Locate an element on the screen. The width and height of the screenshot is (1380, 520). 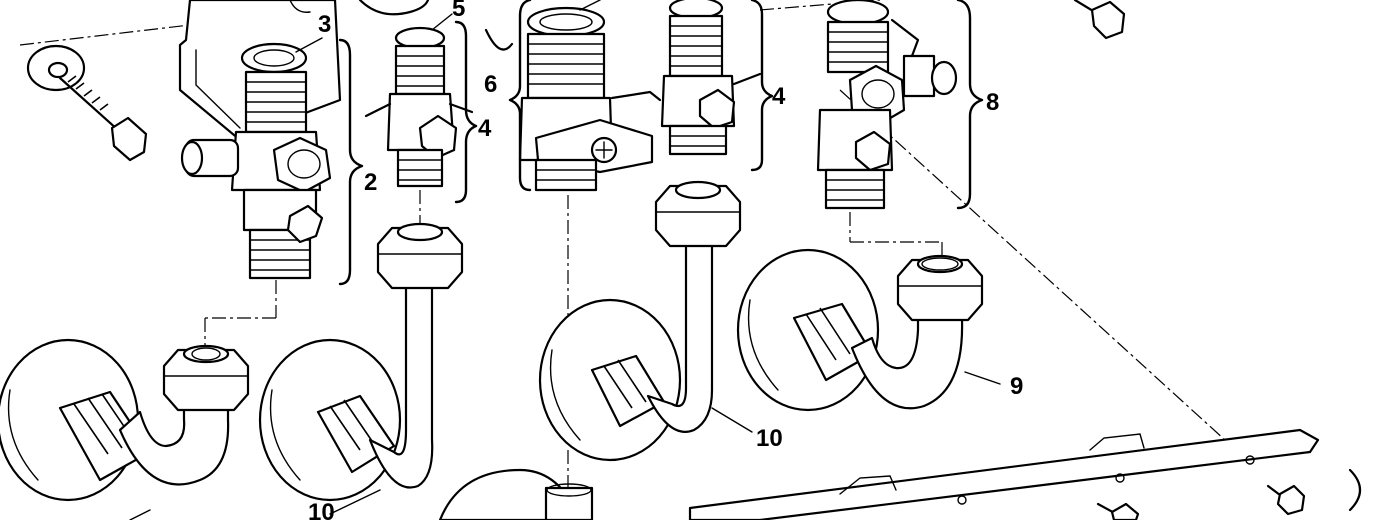
callout-4-right: 4 is located at coordinates (779, 96).